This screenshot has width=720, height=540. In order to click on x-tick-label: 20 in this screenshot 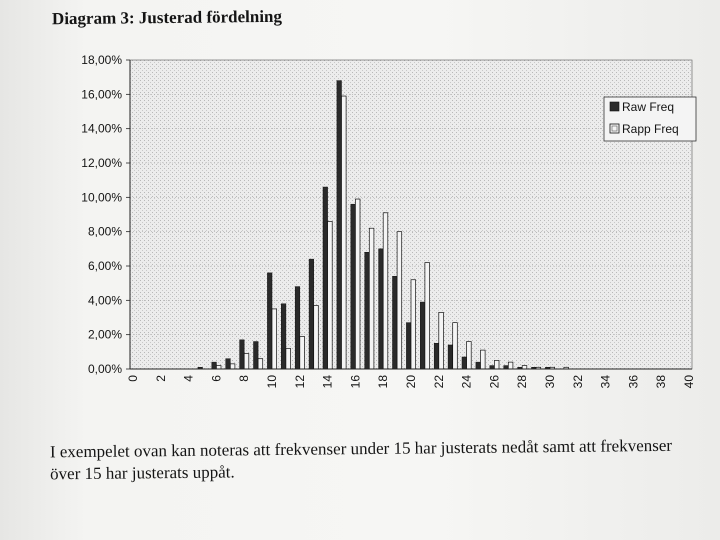, I will do `click(411, 382)`.